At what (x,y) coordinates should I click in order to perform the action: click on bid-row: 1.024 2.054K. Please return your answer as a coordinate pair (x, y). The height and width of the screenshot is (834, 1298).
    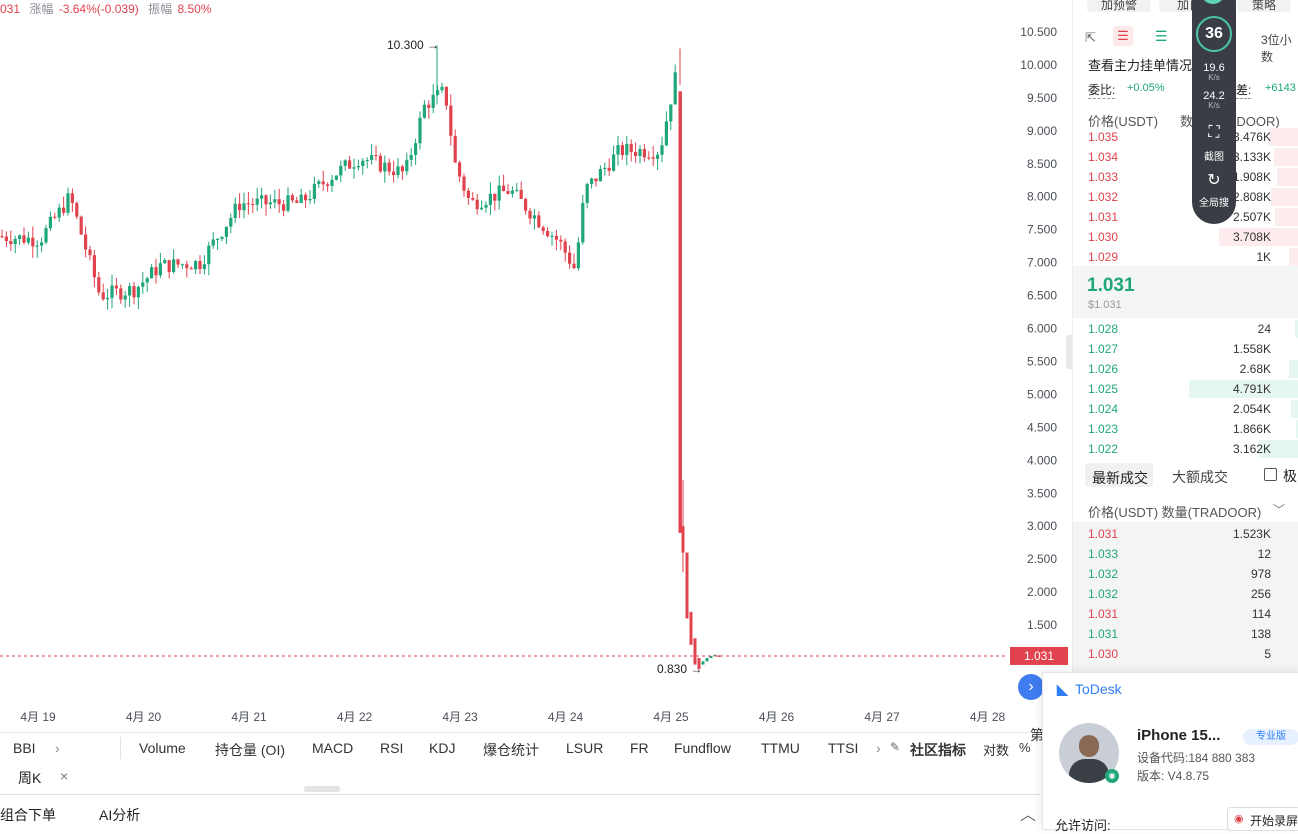
    Looking at the image, I should click on (1185, 409).